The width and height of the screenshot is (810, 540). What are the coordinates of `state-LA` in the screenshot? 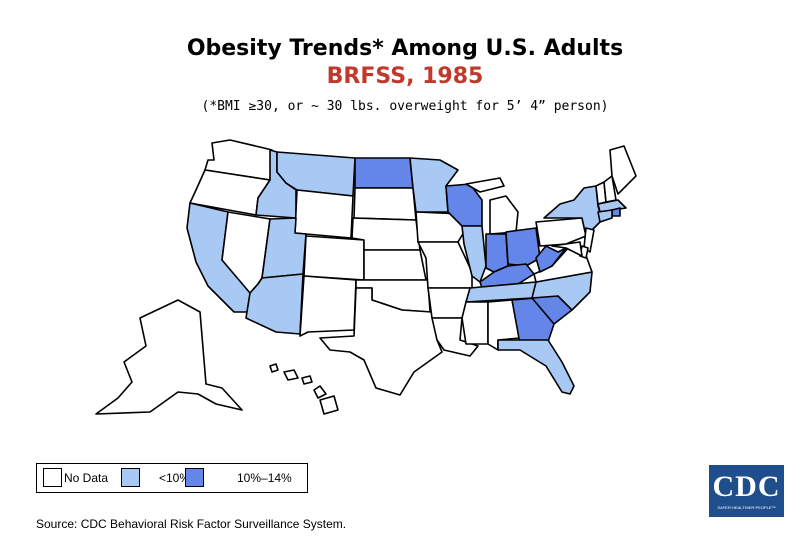 It's located at (455, 337).